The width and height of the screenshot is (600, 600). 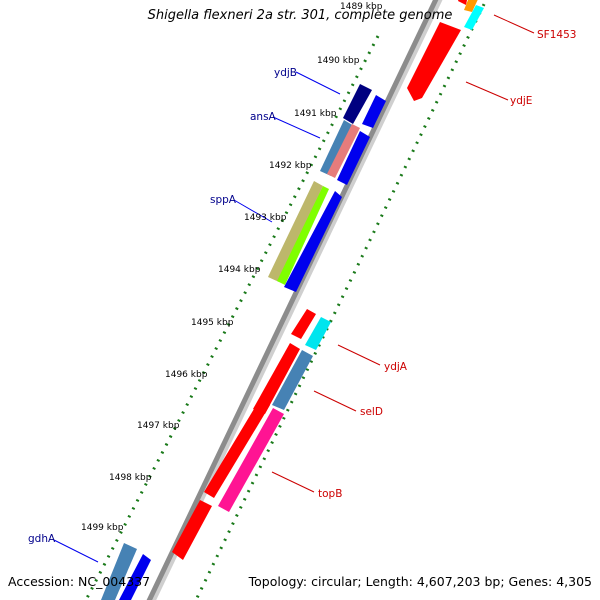 What do you see at coordinates (472, 6) in the screenshot?
I see `gene-sf1453-cds` at bounding box center [472, 6].